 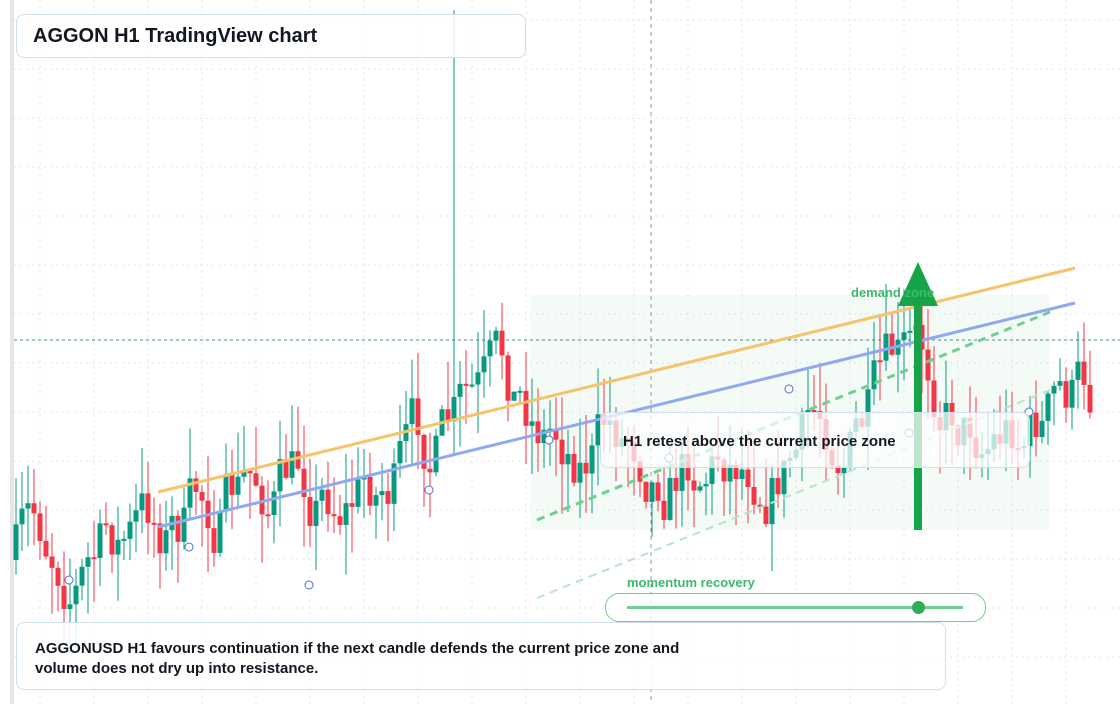 I want to click on slider-knob, so click(x=918, y=607).